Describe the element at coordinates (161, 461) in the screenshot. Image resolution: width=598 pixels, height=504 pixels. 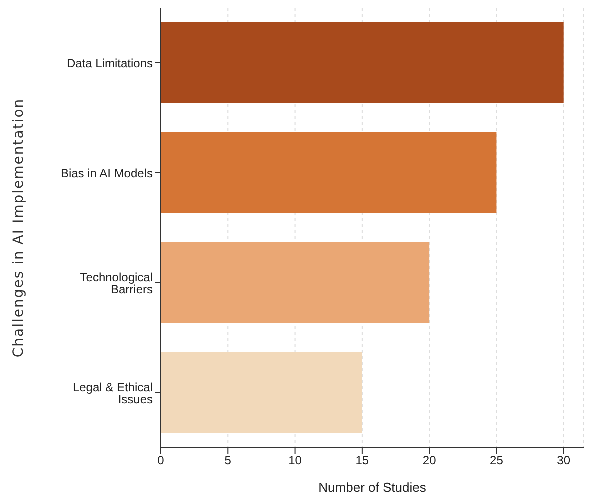
I see `x-tick-label: 0` at that location.